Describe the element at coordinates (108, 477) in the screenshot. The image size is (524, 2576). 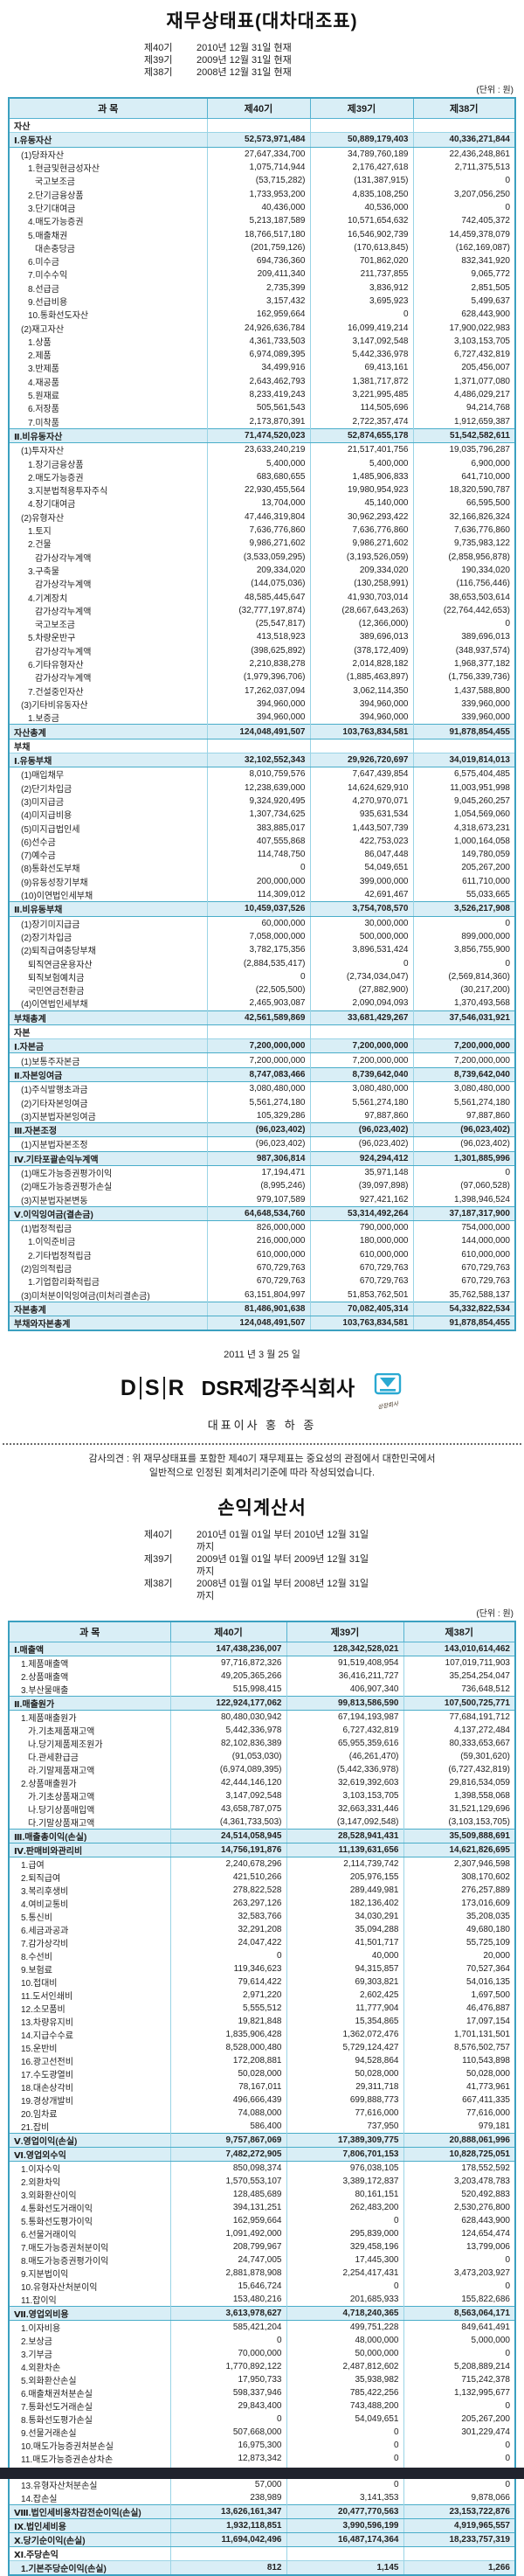
I see `row-label: 2.매도가능증권` at that location.